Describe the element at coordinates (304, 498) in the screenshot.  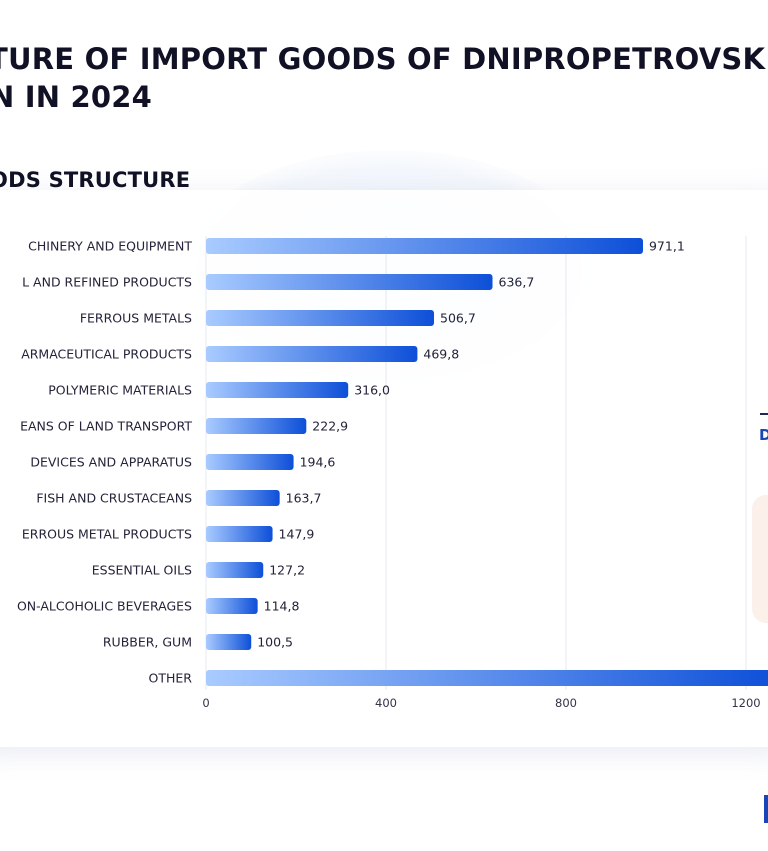
I see `value-label: 163,7` at that location.